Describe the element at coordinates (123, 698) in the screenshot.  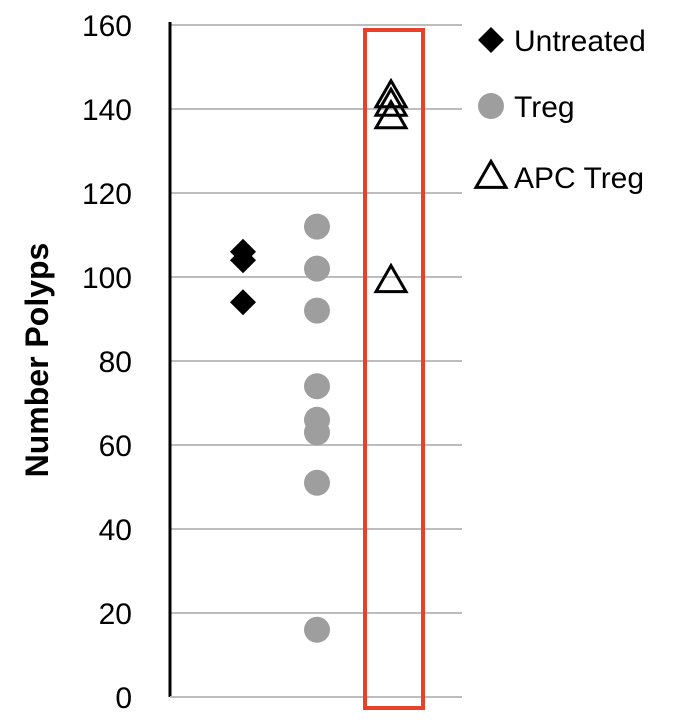
I see `y-tick-label: 0` at that location.